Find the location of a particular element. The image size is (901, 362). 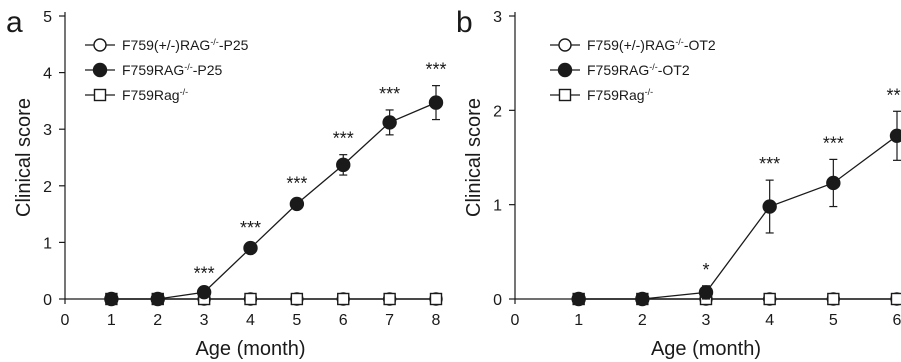

y-tick-label: 4 is located at coordinates (47, 74).